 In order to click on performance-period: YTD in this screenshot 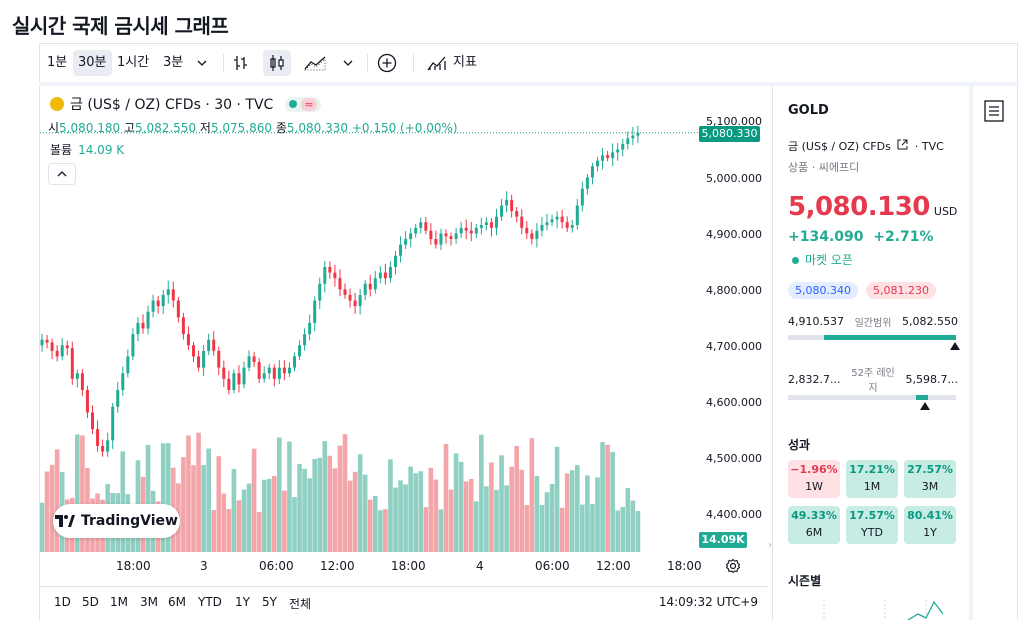, I will do `click(872, 532)`.